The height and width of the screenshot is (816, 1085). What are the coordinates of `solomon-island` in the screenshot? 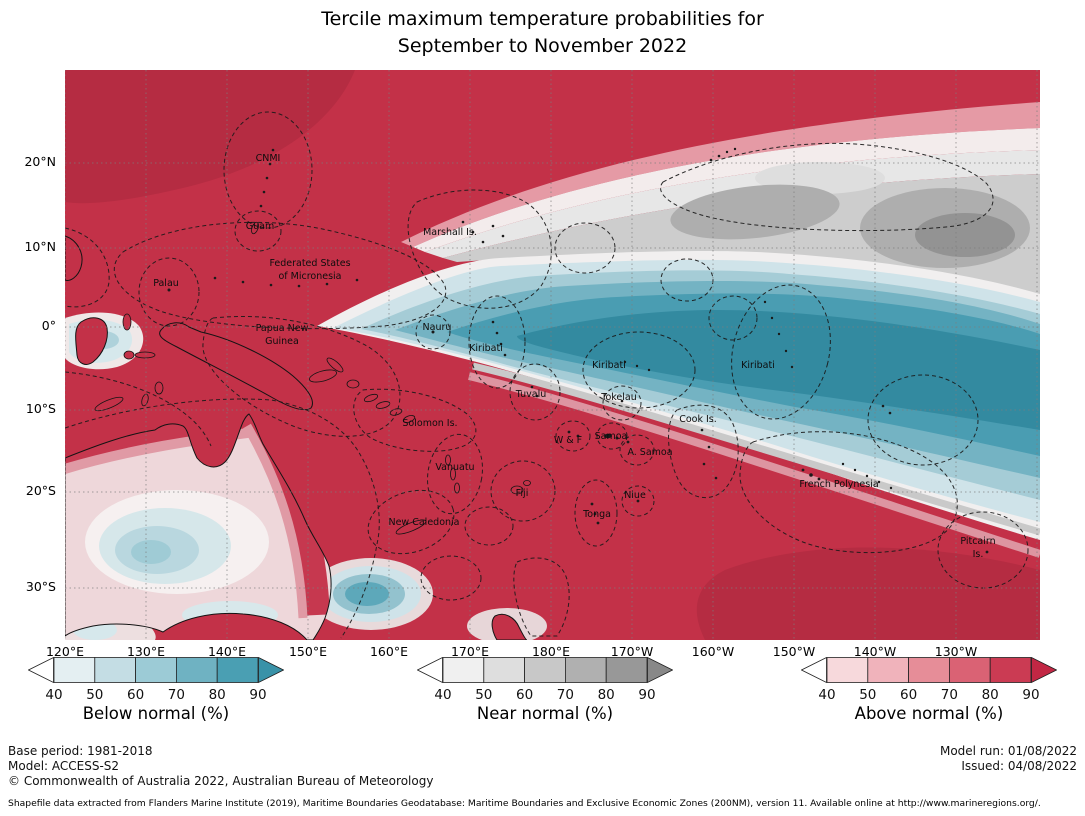 It's located at (371, 398).